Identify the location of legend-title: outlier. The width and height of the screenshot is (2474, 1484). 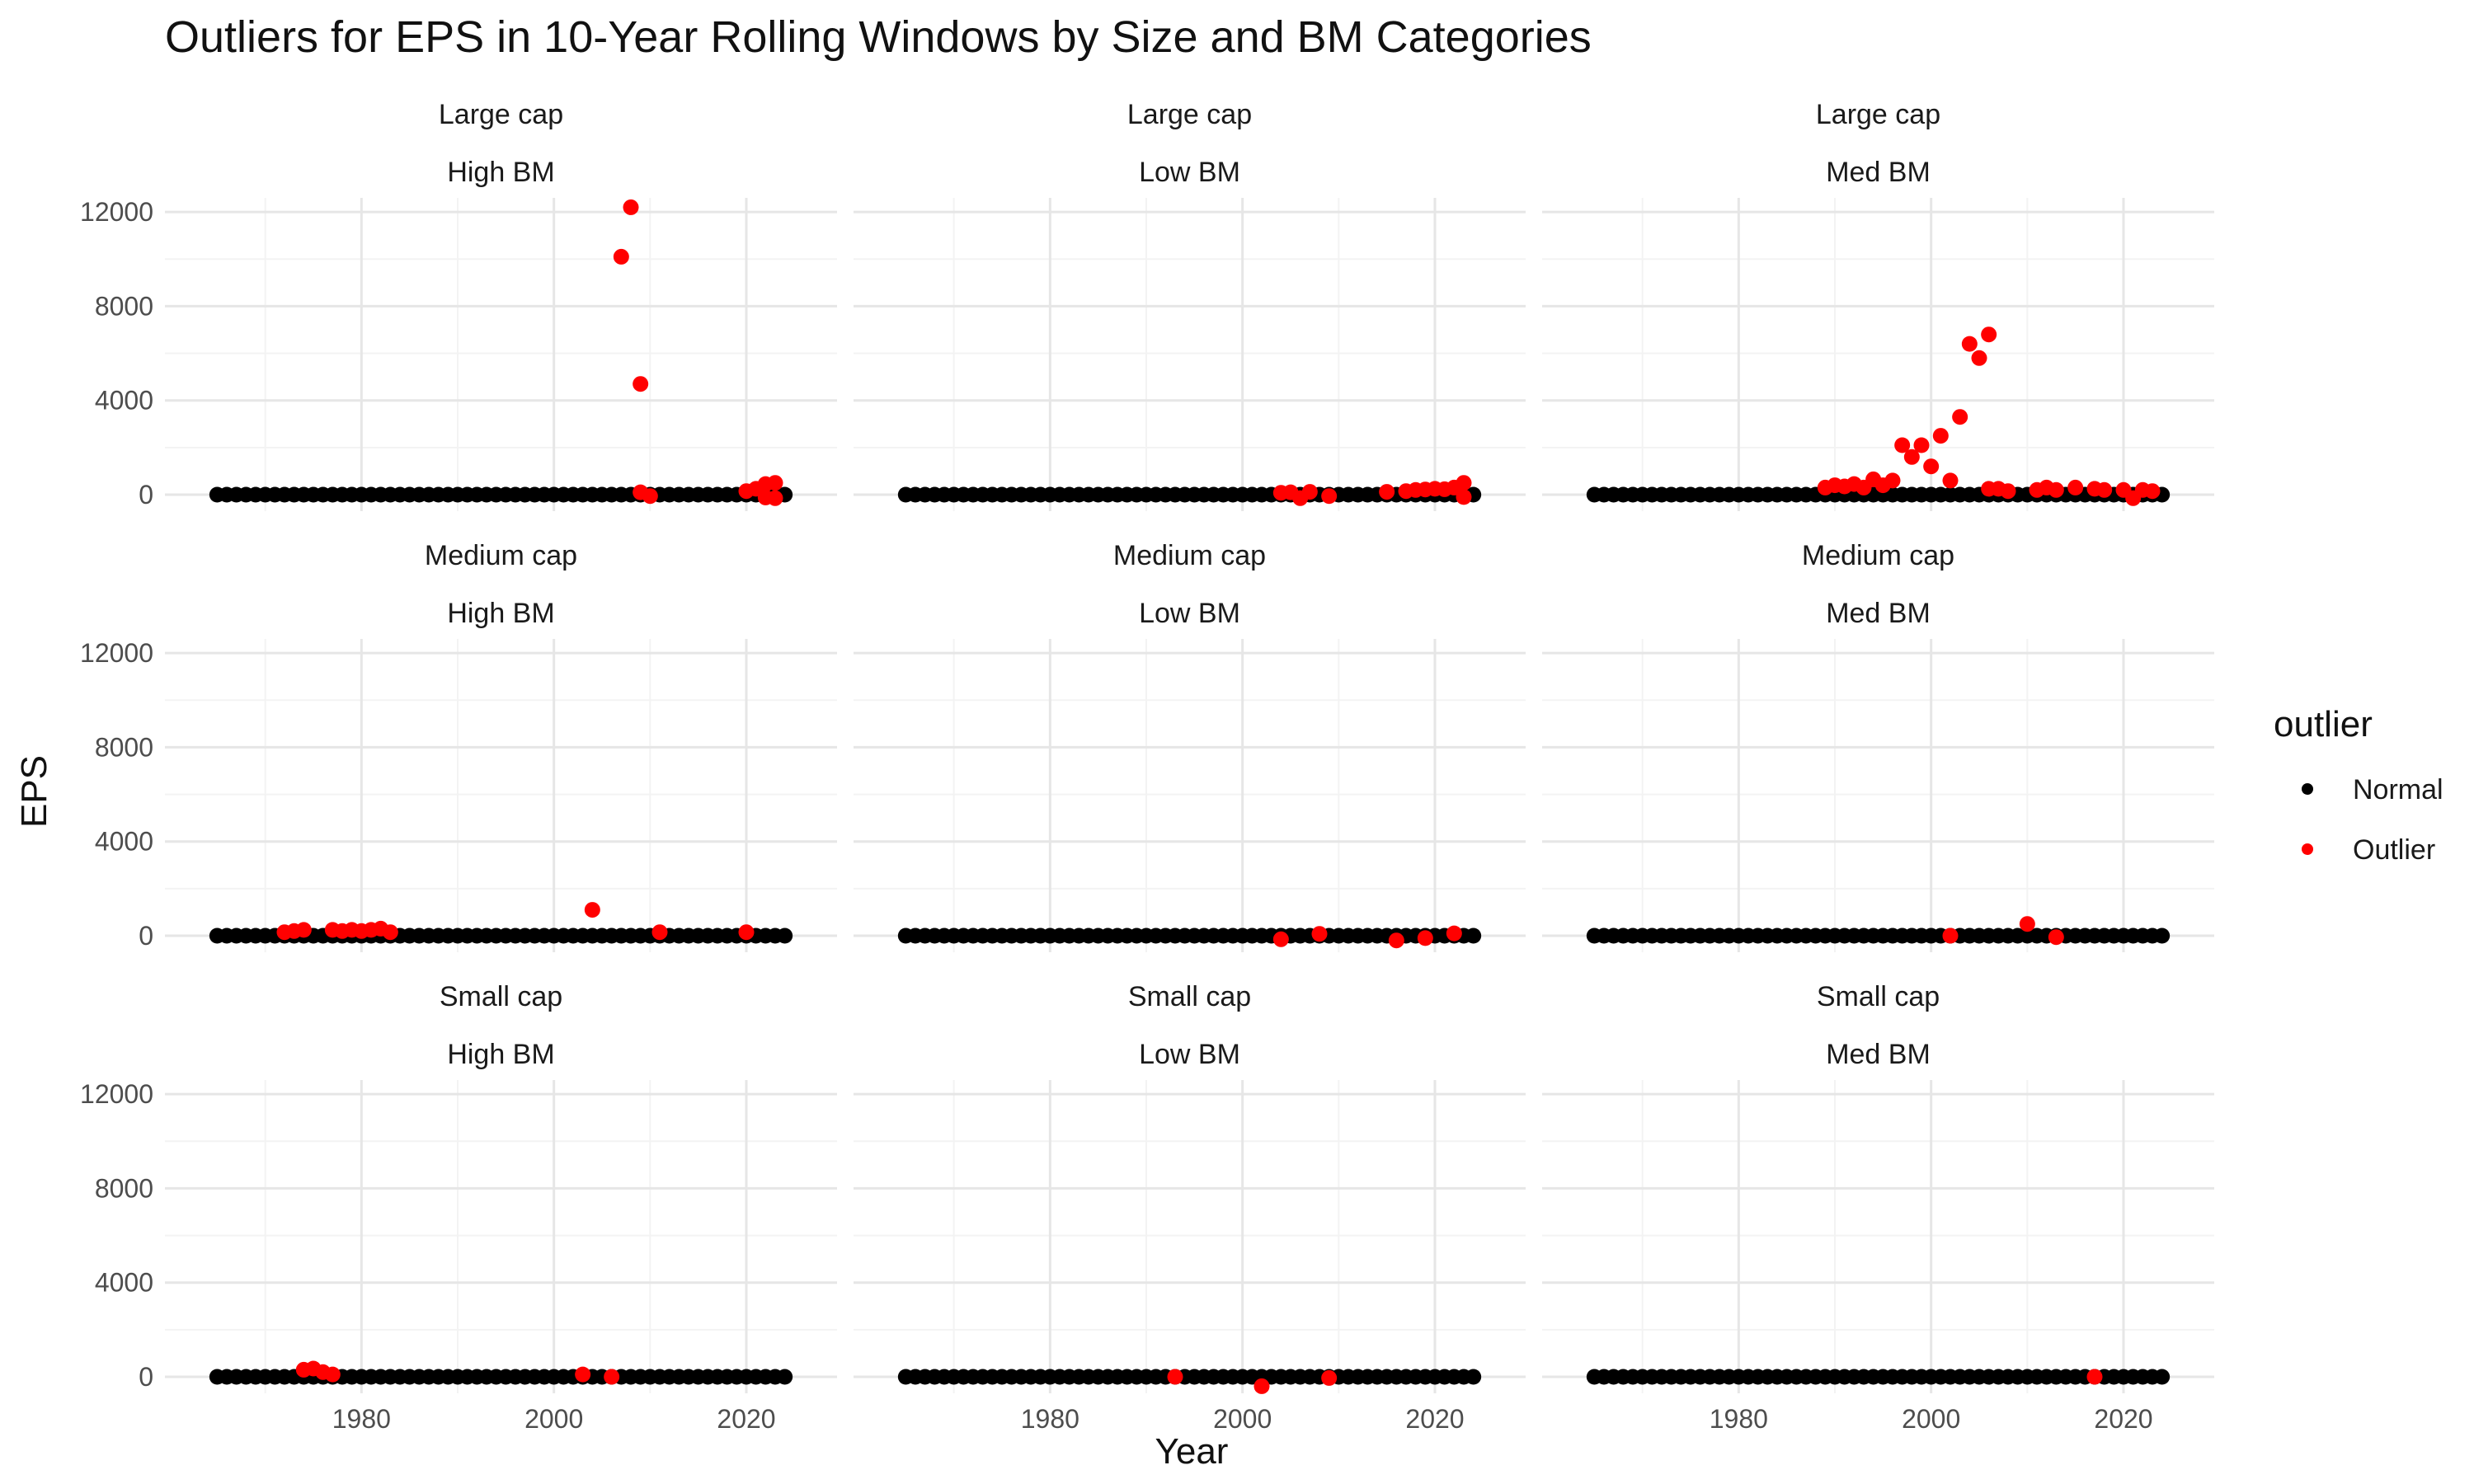
(2323, 724).